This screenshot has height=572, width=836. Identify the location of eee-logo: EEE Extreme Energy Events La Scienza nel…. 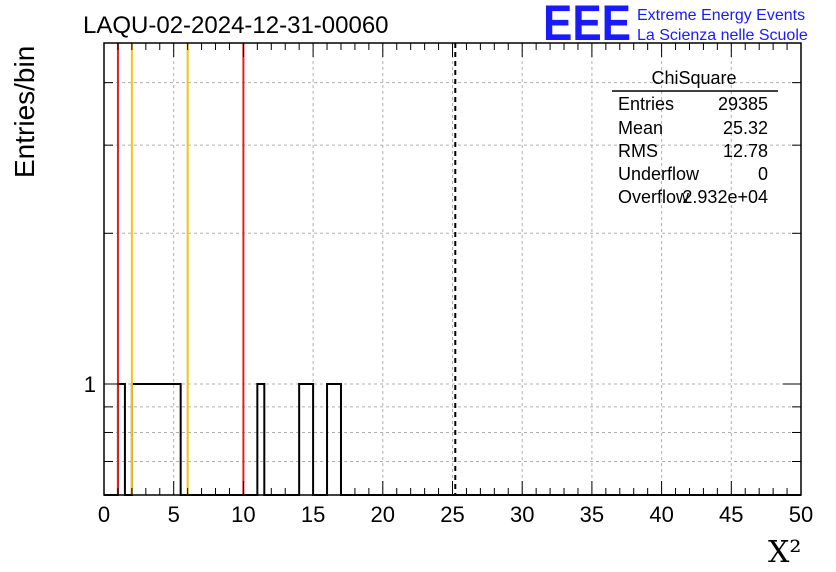
(675, 25).